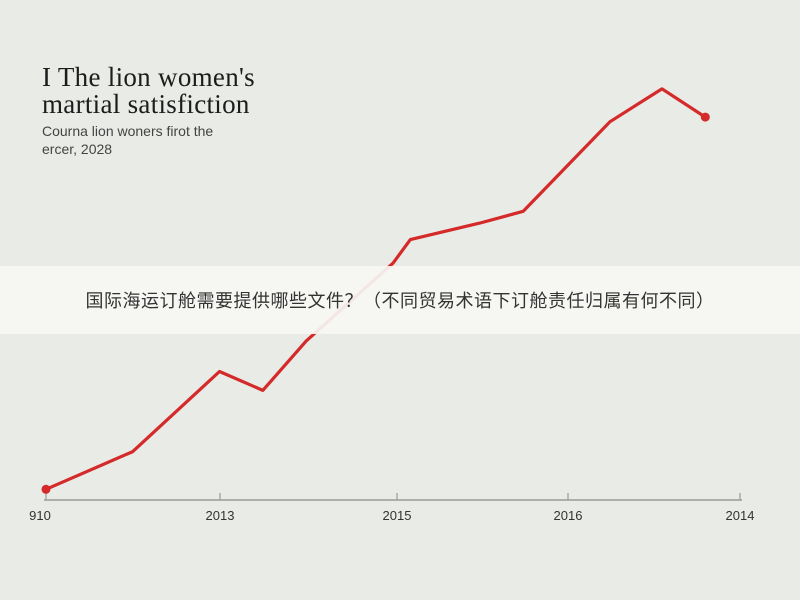  What do you see at coordinates (128, 131) in the screenshot?
I see `subtitle-line-1: Courna lion woners firot the` at bounding box center [128, 131].